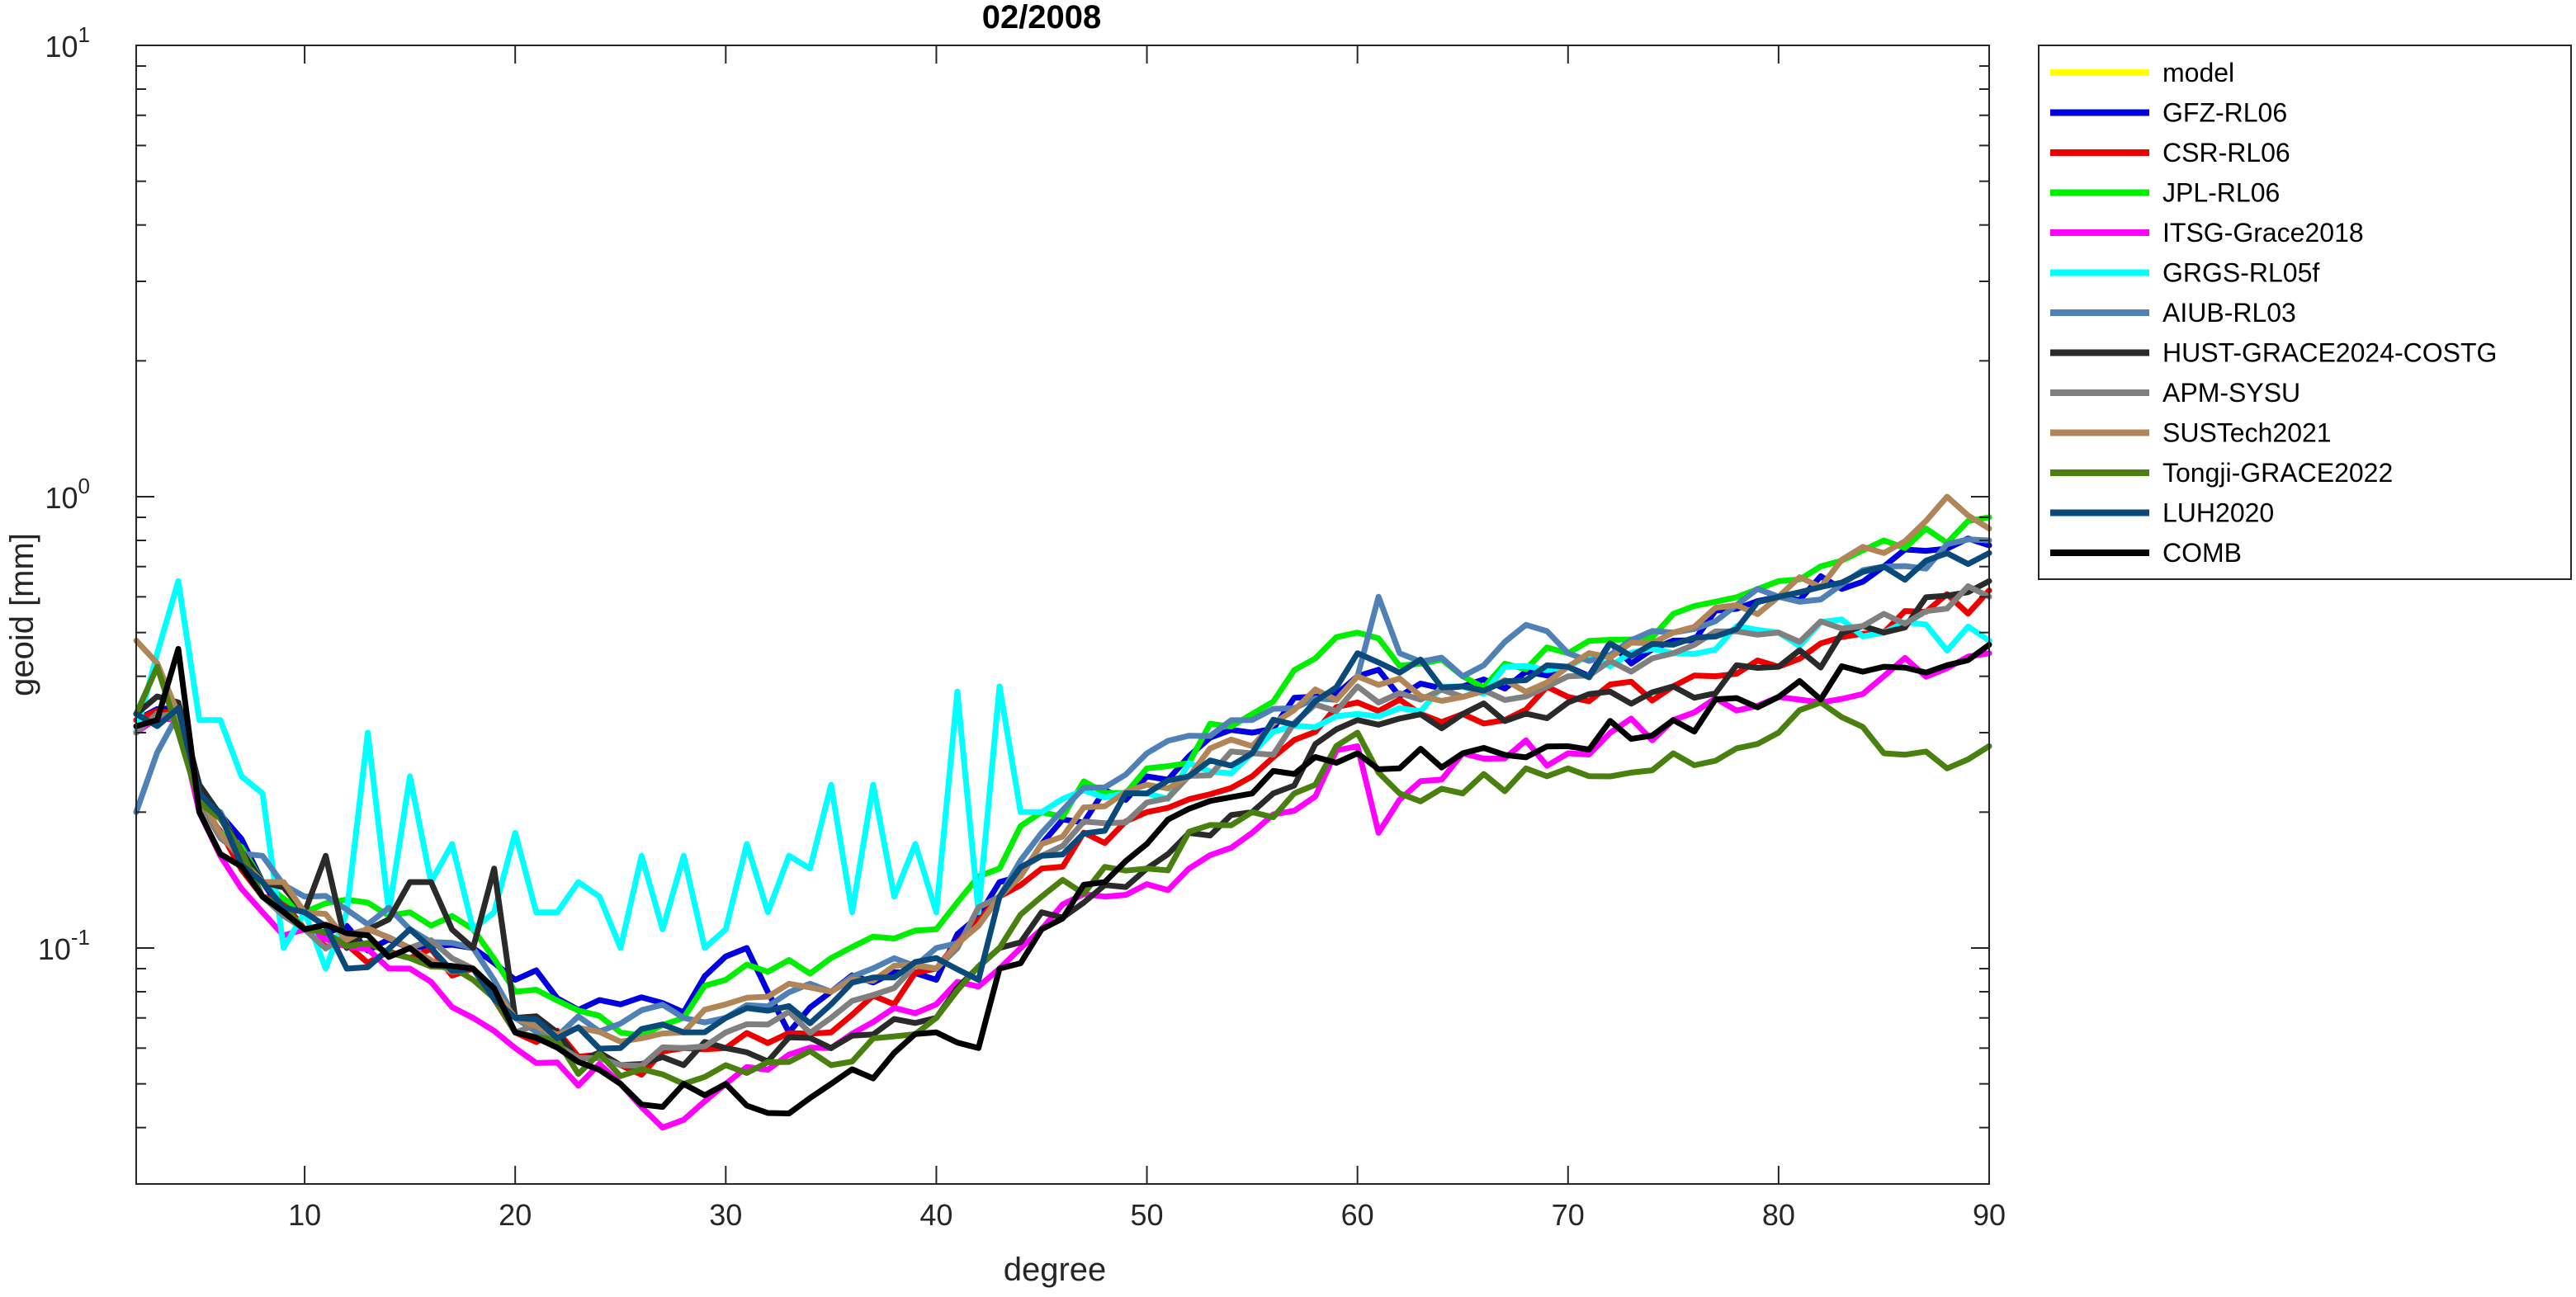  I want to click on x-tick-label: 80, so click(1778, 1215).